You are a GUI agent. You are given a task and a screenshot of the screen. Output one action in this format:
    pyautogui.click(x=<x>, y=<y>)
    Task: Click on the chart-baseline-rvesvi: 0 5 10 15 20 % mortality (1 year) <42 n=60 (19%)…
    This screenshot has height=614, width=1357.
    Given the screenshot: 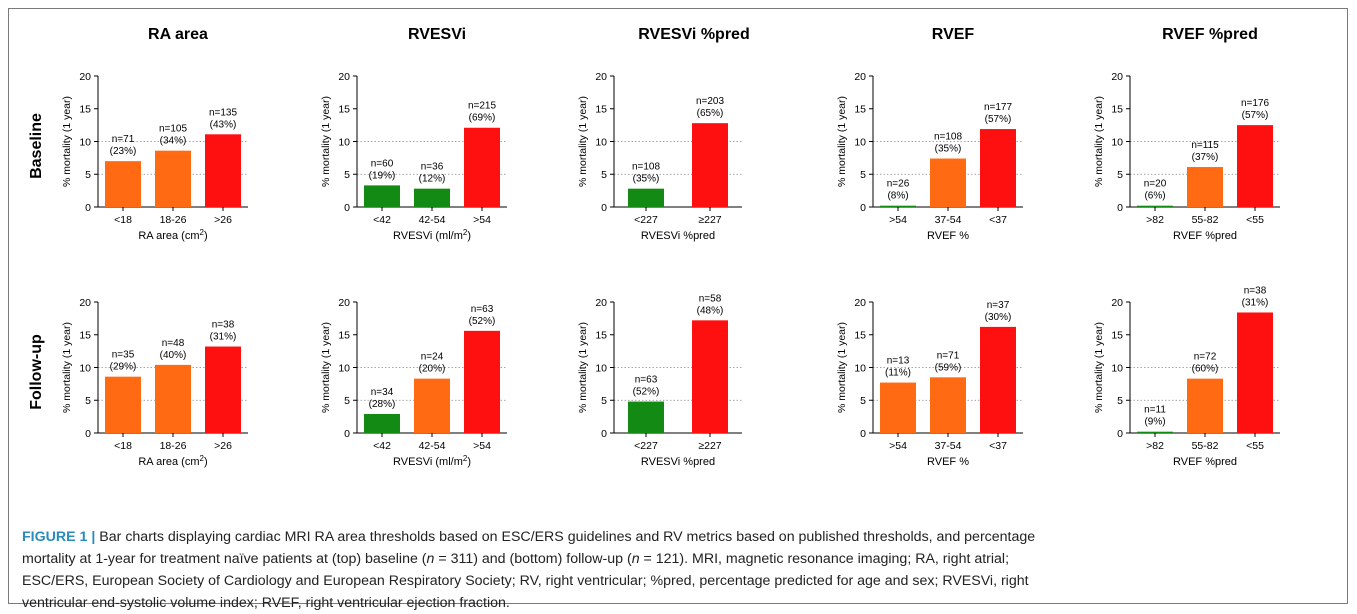 What is the action you would take?
    pyautogui.click(x=422, y=166)
    